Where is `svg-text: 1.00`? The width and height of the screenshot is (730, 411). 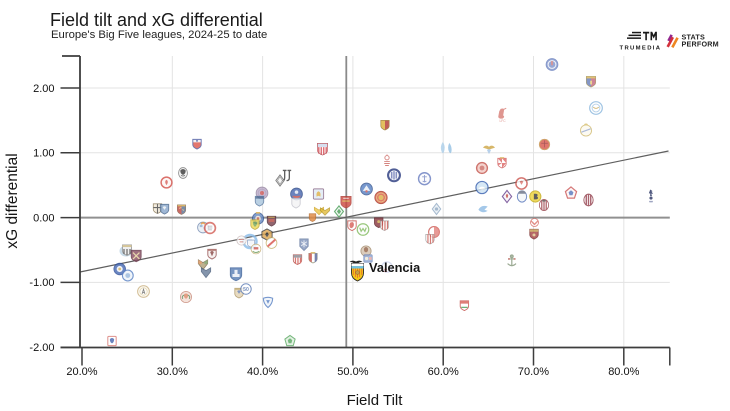
svg-text: 1.00 is located at coordinates (43, 154).